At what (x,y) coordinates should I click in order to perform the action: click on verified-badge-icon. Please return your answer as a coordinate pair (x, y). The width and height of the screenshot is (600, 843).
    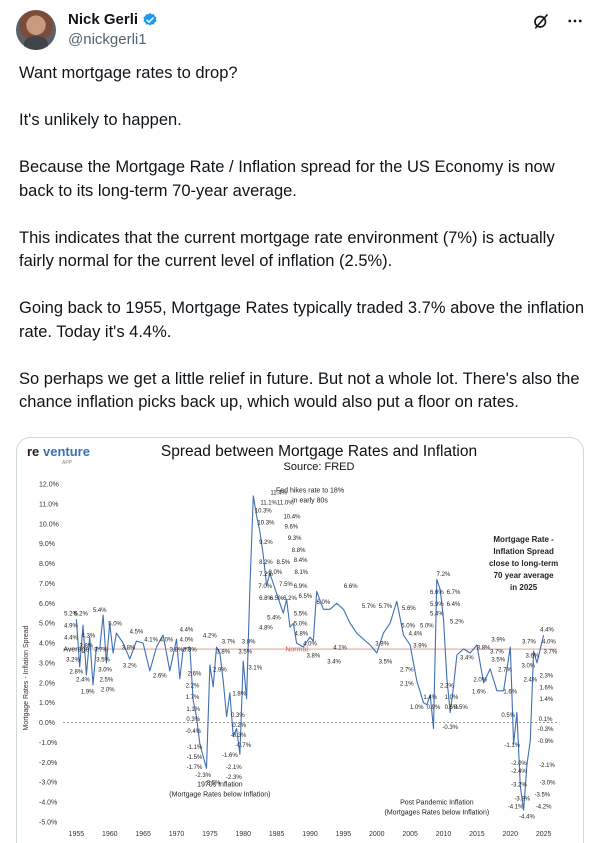
    Looking at the image, I should click on (150, 19).